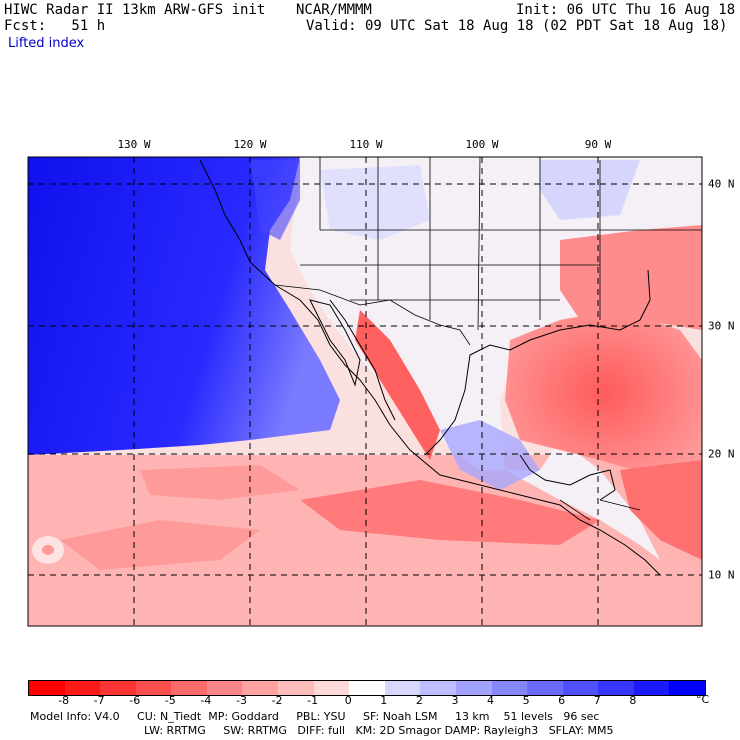  I want to click on lon-label-130w: 130 W, so click(134, 144).